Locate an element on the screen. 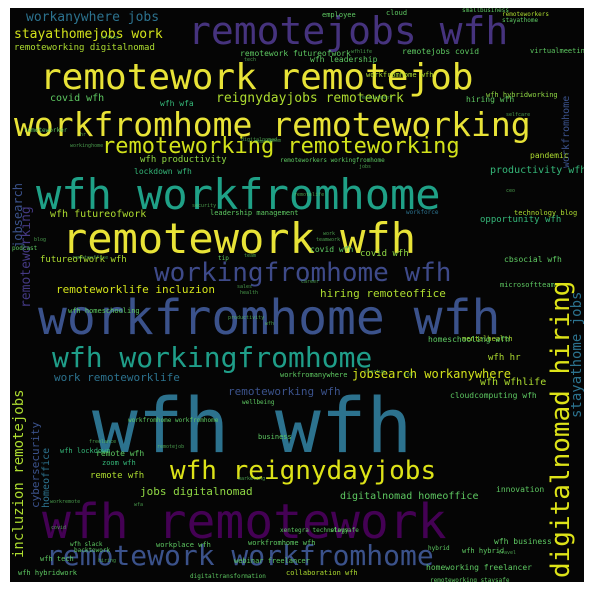 The image size is (595, 592). cloud-word: wfh remotework is located at coordinates (244, 522).